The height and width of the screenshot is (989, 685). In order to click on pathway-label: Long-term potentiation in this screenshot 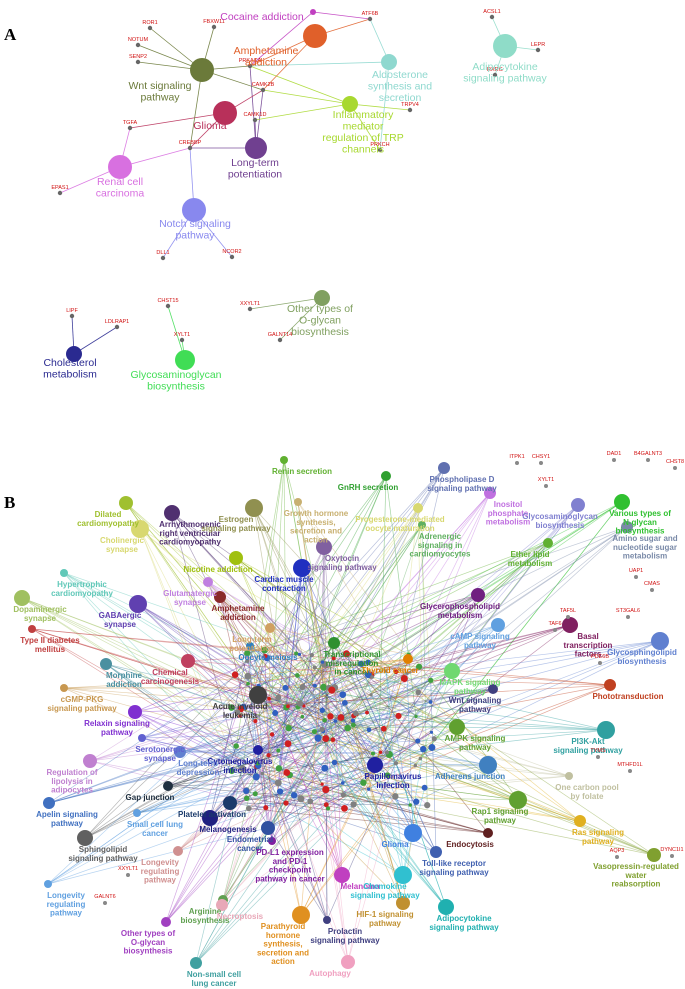, I will do `click(255, 169)`.